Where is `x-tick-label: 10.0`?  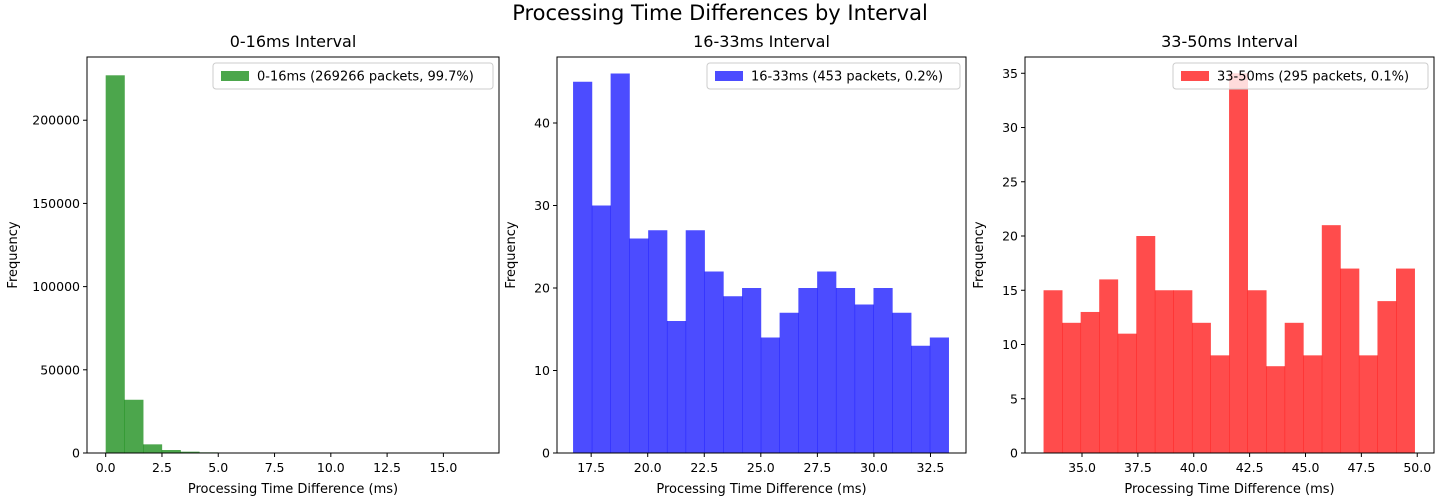
x-tick-label: 10.0 is located at coordinates (331, 467).